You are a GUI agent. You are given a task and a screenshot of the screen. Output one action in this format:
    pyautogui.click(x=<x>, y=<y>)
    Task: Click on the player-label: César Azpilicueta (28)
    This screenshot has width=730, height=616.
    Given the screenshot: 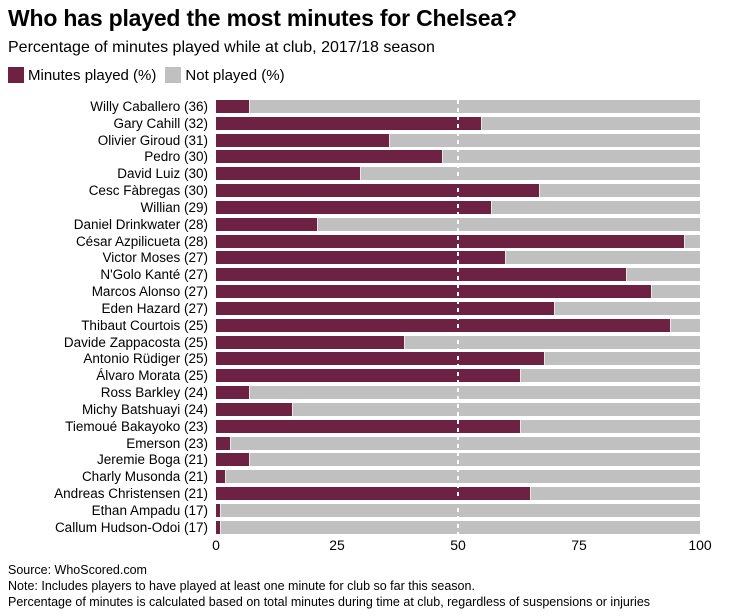 What is the action you would take?
    pyautogui.click(x=141, y=241)
    